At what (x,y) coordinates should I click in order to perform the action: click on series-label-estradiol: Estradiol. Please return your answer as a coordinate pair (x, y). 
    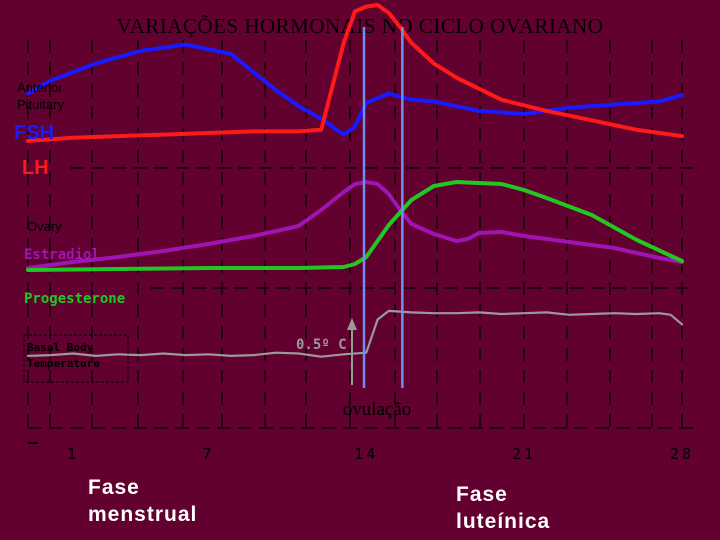
    Looking at the image, I should click on (62, 255).